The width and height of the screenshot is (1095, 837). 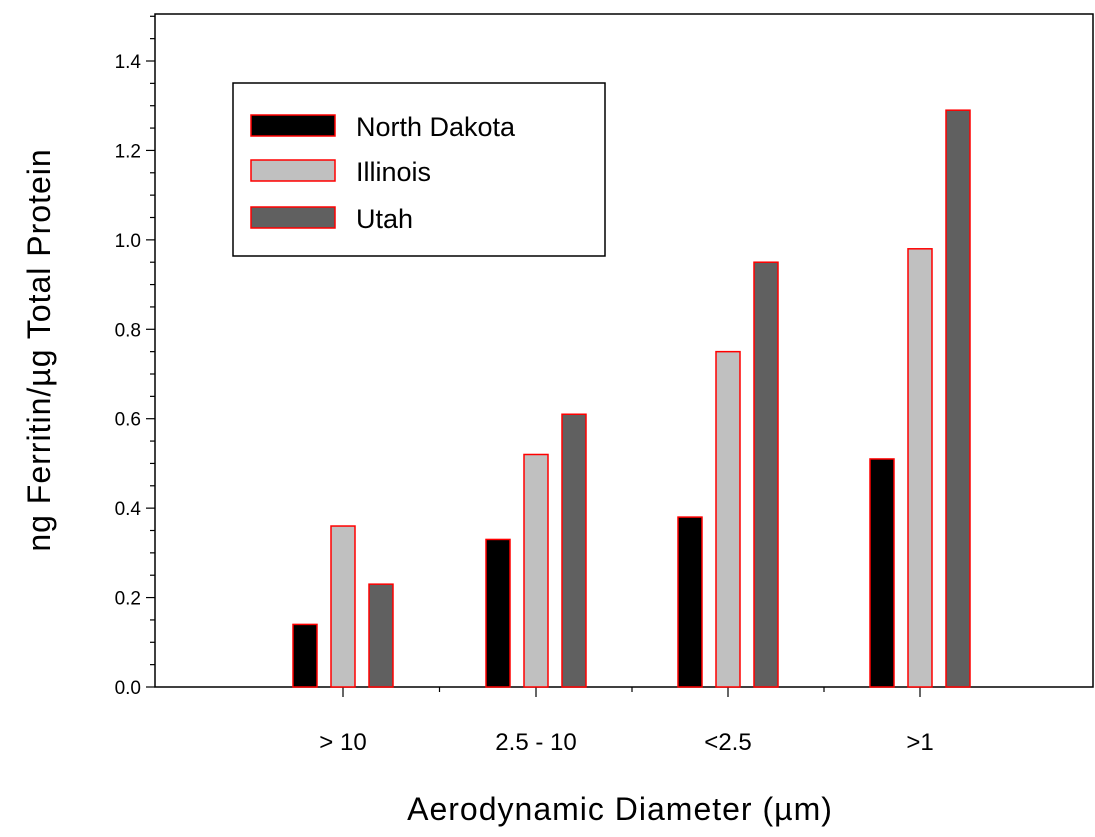 What do you see at coordinates (128, 330) in the screenshot?
I see `y-tick-label: 0.8` at bounding box center [128, 330].